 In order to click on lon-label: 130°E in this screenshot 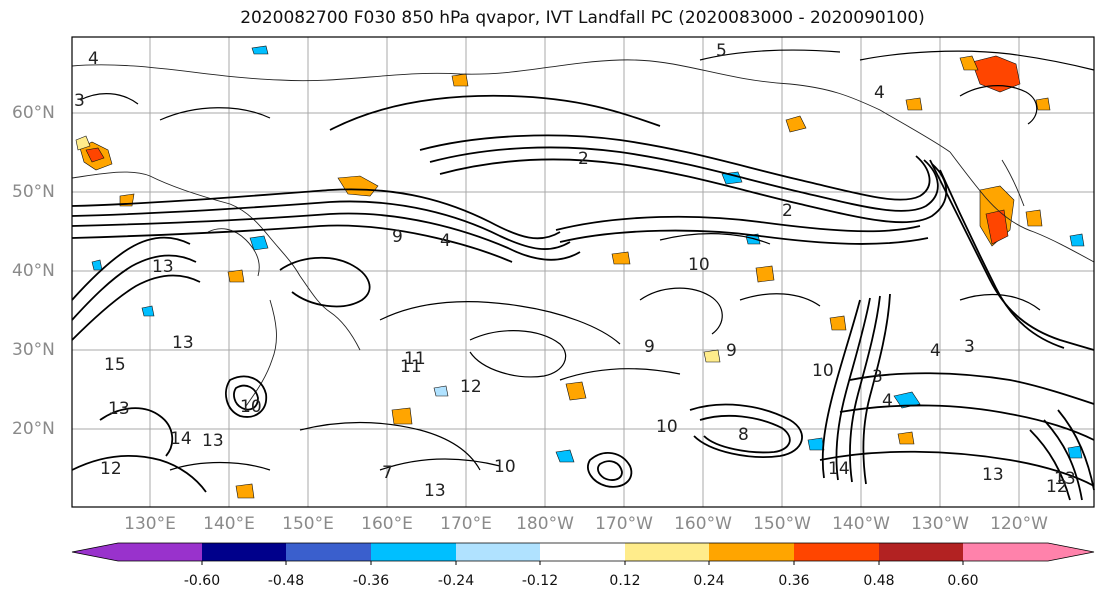, I will do `click(150, 524)`.